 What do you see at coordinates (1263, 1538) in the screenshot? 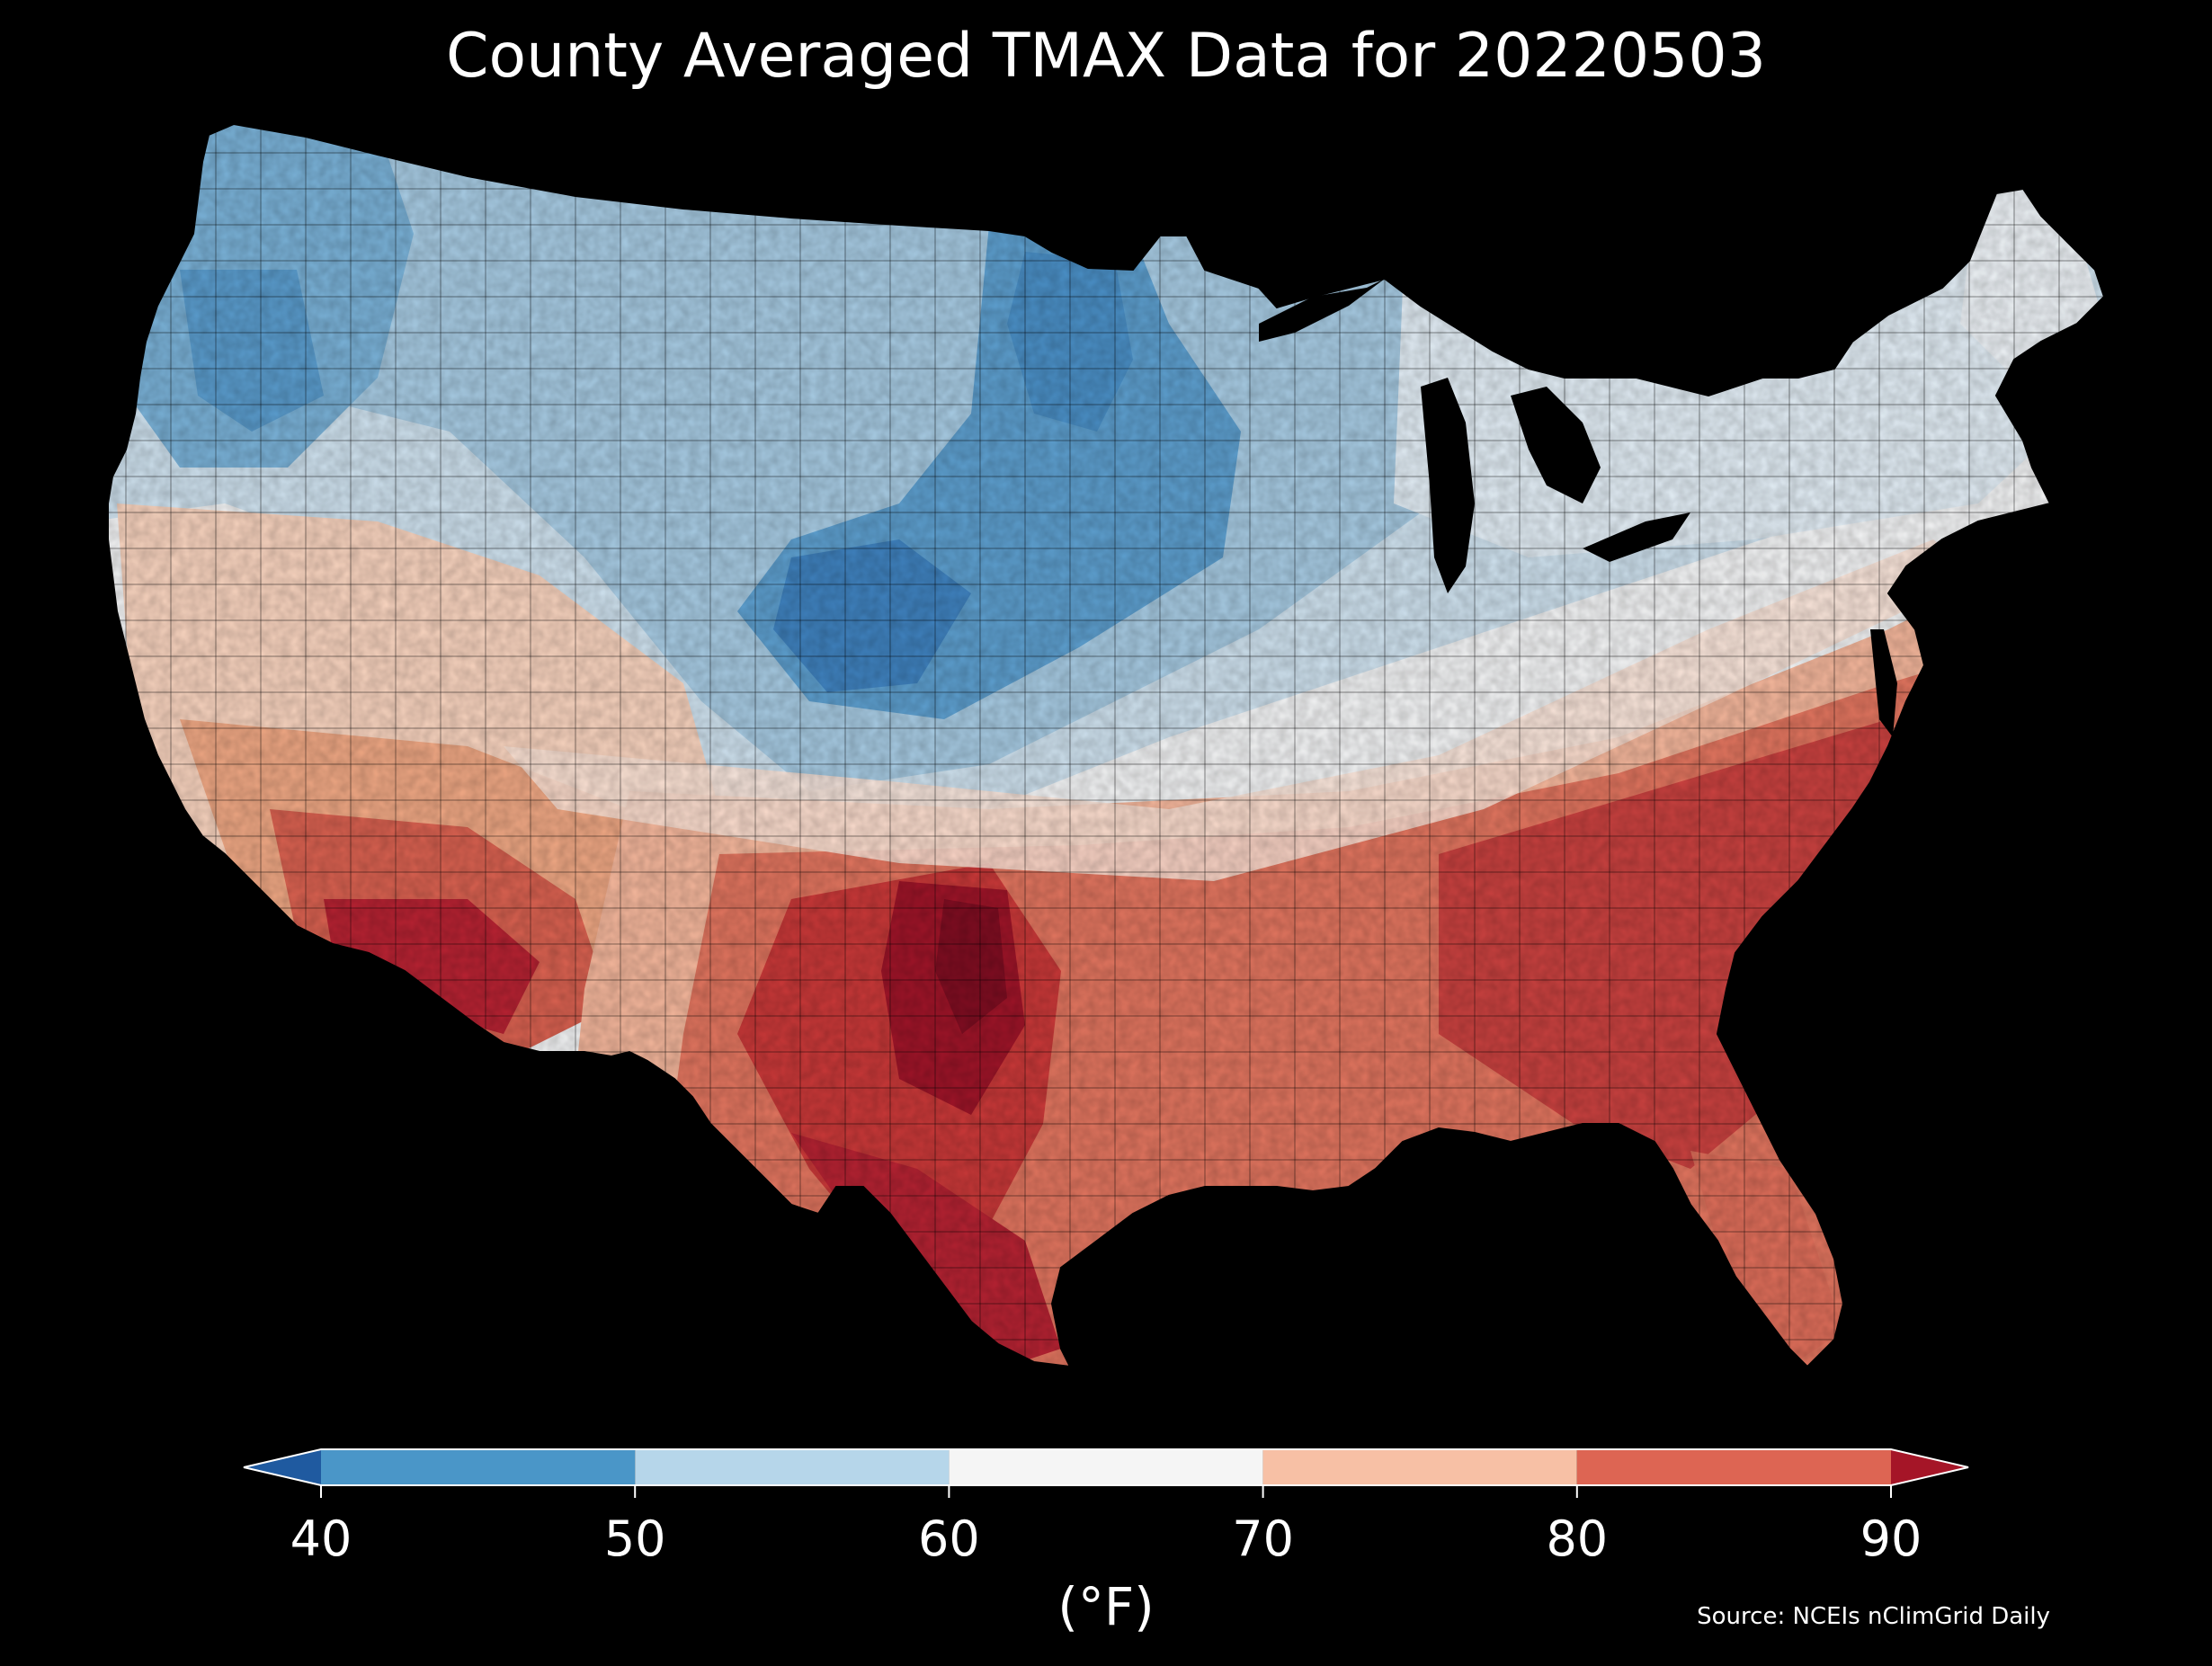
I see `colorbar-tick-70: 70` at bounding box center [1263, 1538].